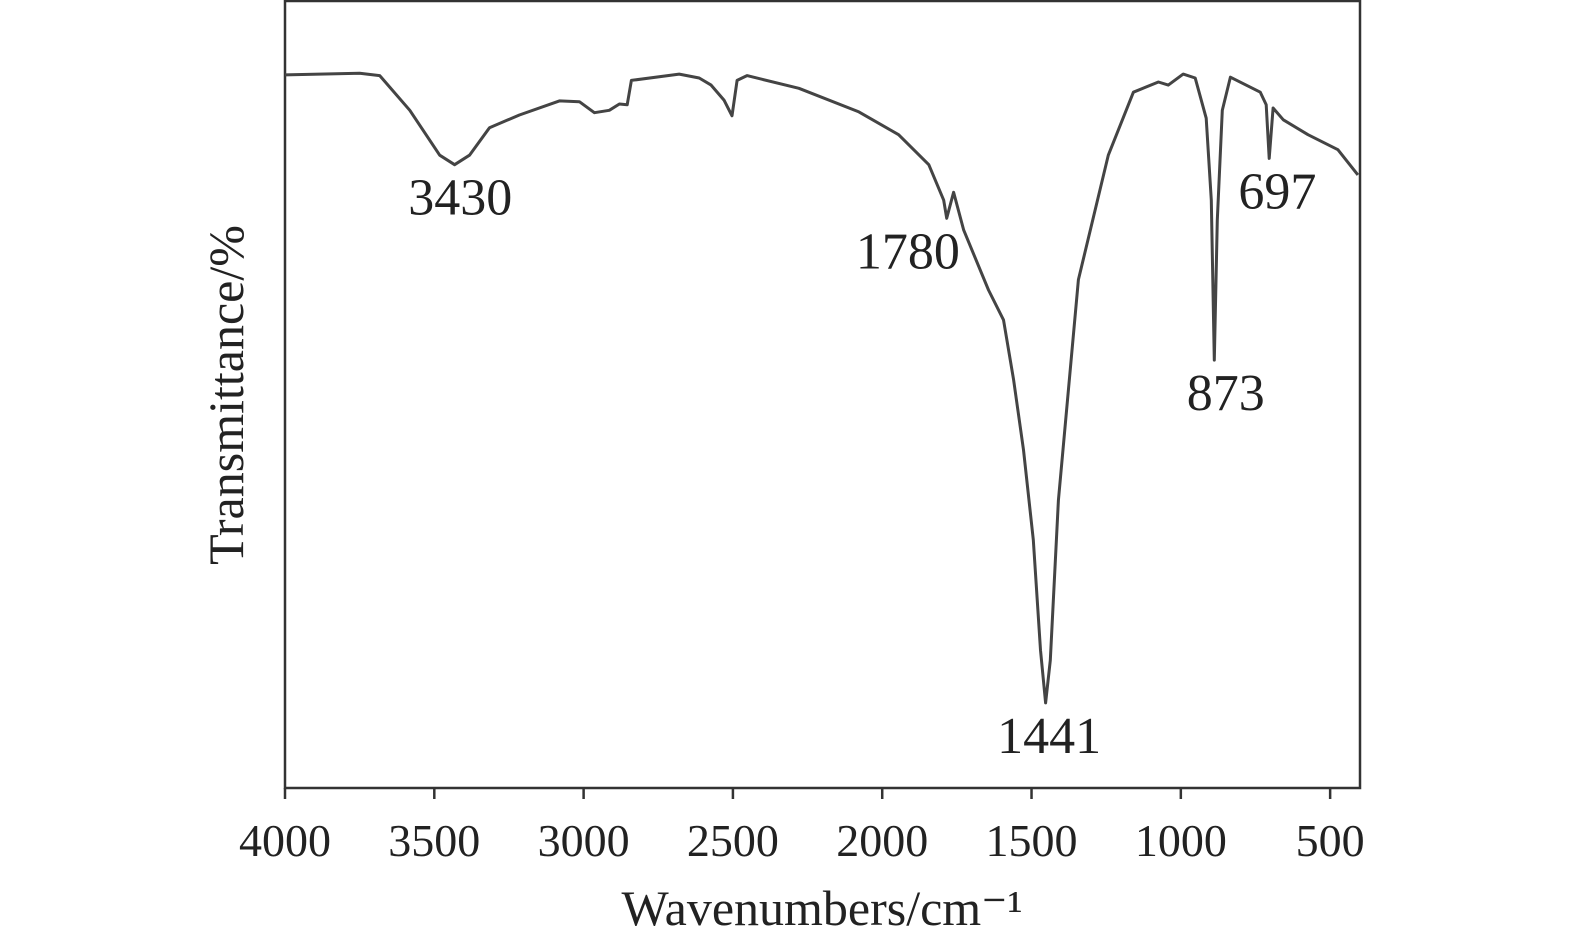 The image size is (1575, 945). I want to click on x-tick-label: 500, so click(1330, 840).